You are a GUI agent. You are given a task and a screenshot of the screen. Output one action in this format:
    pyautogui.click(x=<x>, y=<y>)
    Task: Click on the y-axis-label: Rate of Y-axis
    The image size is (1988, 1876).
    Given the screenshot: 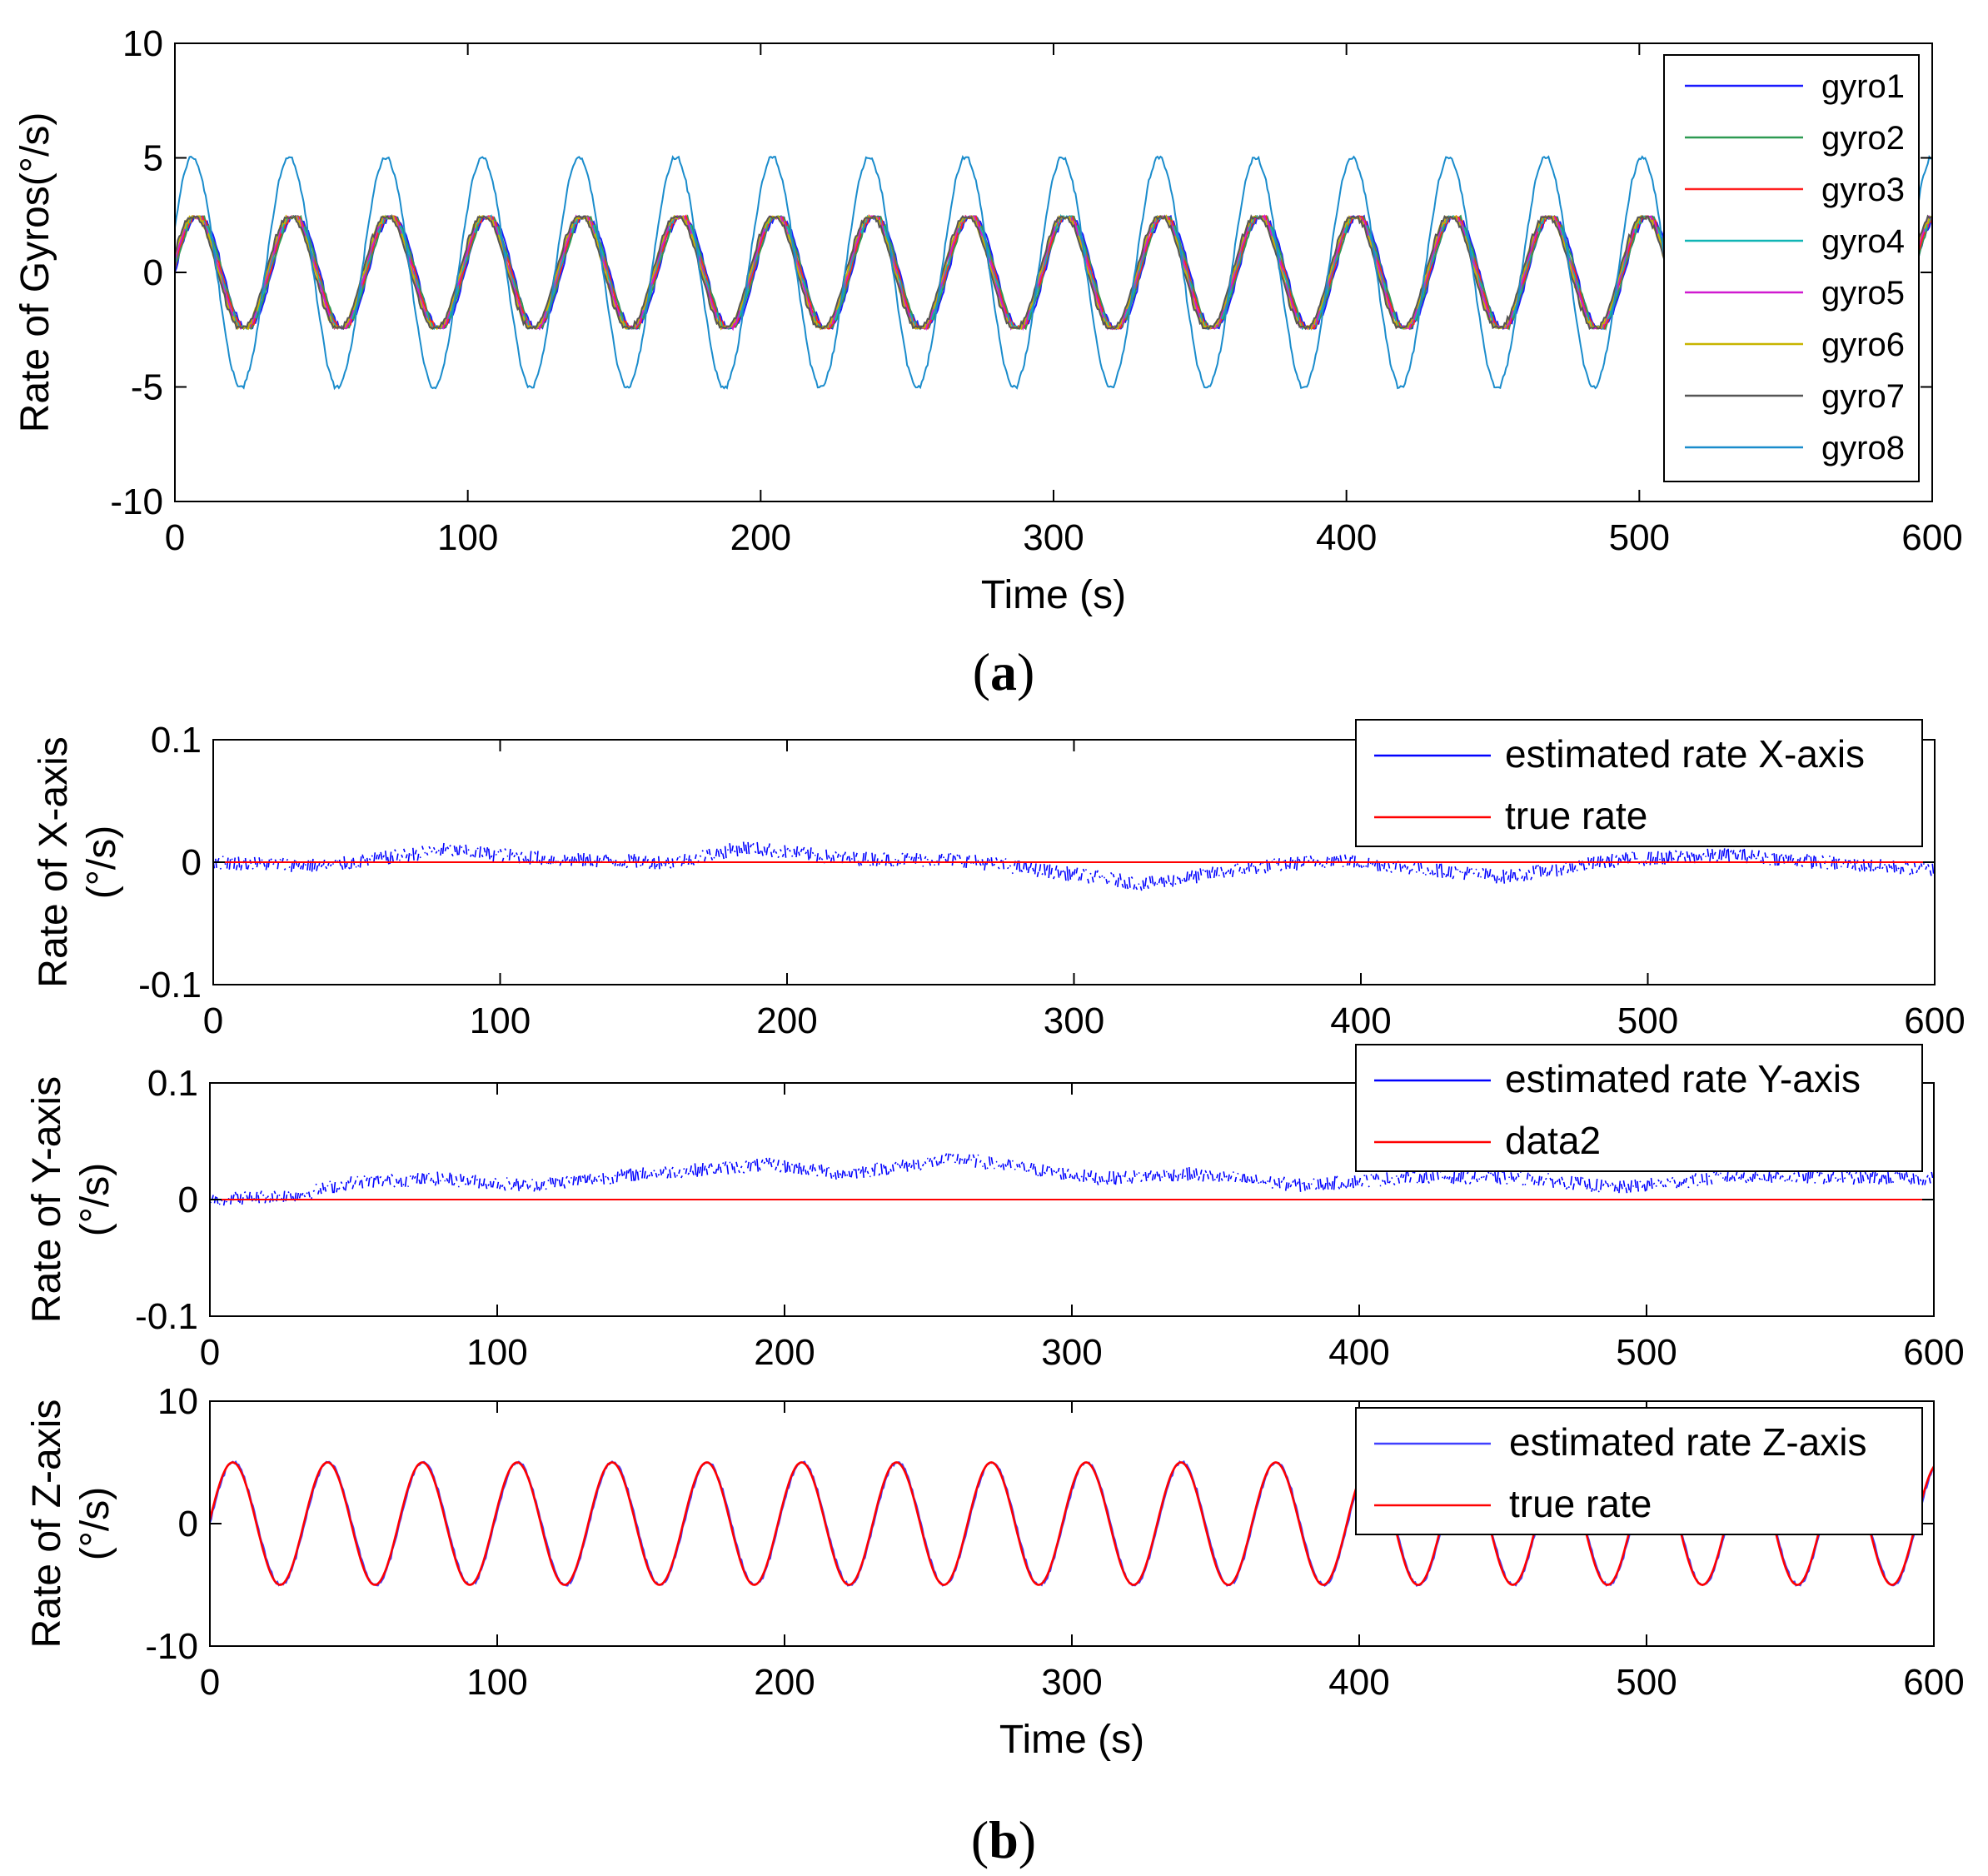 What is the action you would take?
    pyautogui.click(x=47, y=1199)
    